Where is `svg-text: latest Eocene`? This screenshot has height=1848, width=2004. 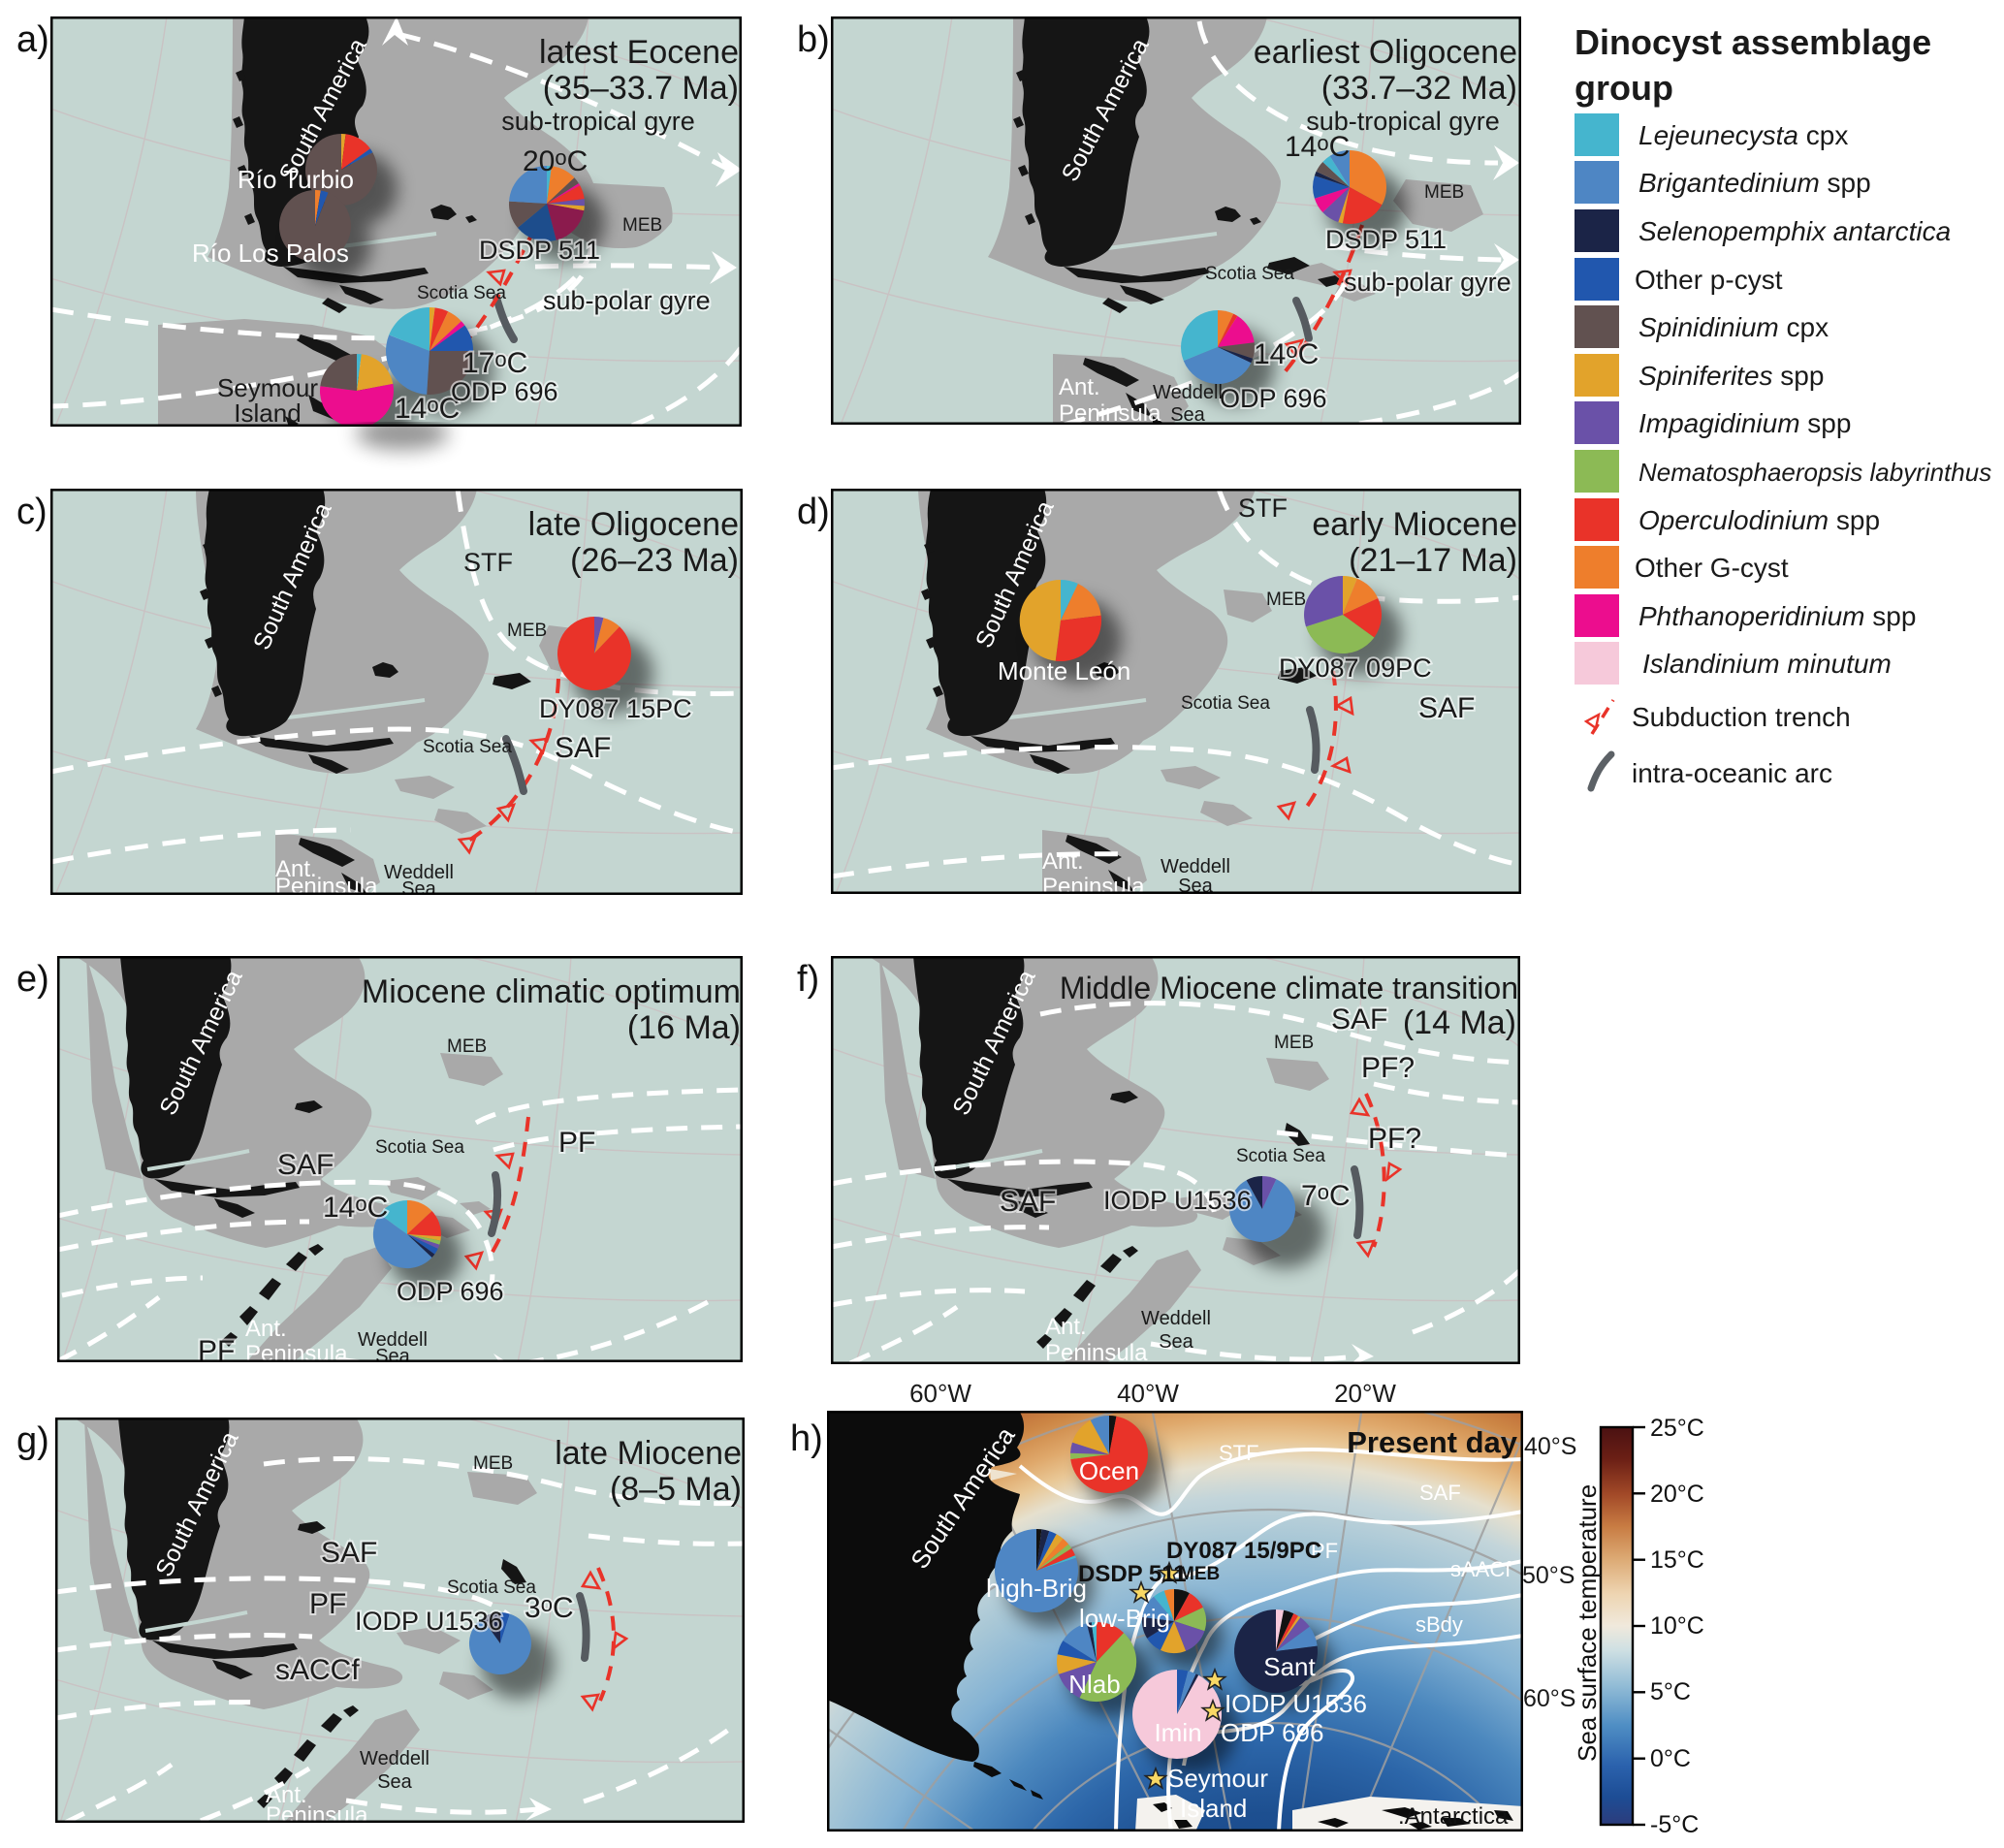
svg-text: latest Eocene is located at coordinates (639, 52).